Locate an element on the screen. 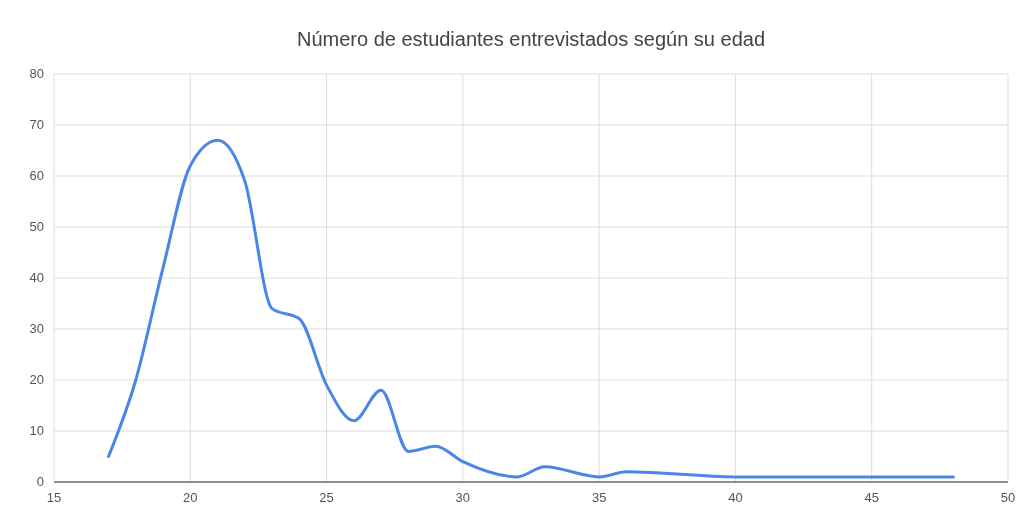  x-tick-label: 45 is located at coordinates (871, 497).